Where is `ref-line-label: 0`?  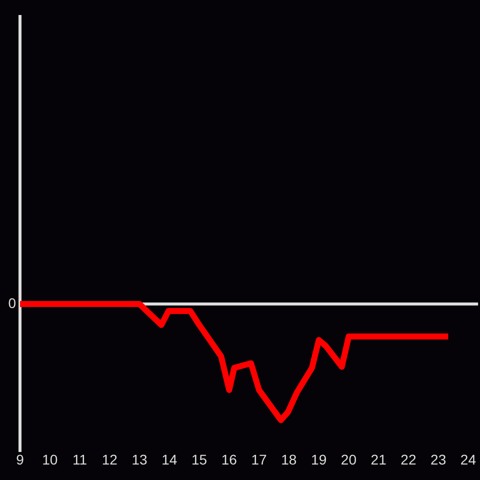
ref-line-label: 0 is located at coordinates (12, 302).